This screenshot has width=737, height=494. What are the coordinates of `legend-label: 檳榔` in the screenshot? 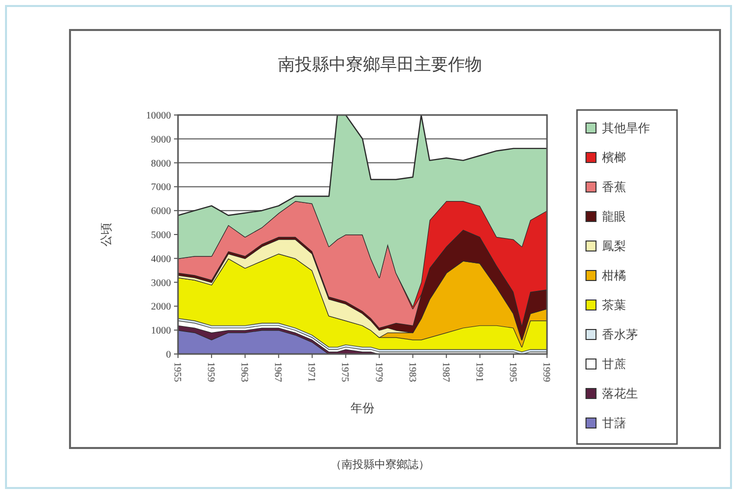 It's located at (614, 157).